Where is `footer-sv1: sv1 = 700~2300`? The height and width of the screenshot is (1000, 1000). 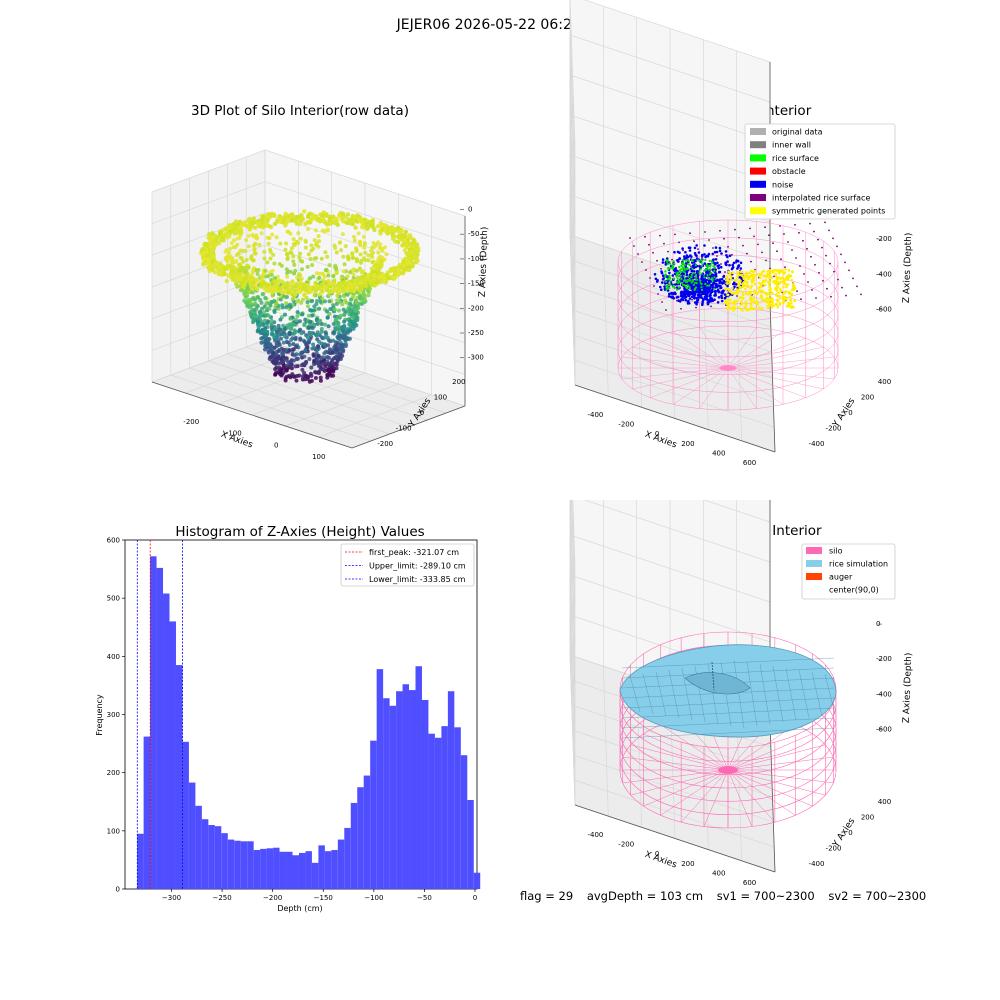
footer-sv1: sv1 = 700~2300 is located at coordinates (765, 896).